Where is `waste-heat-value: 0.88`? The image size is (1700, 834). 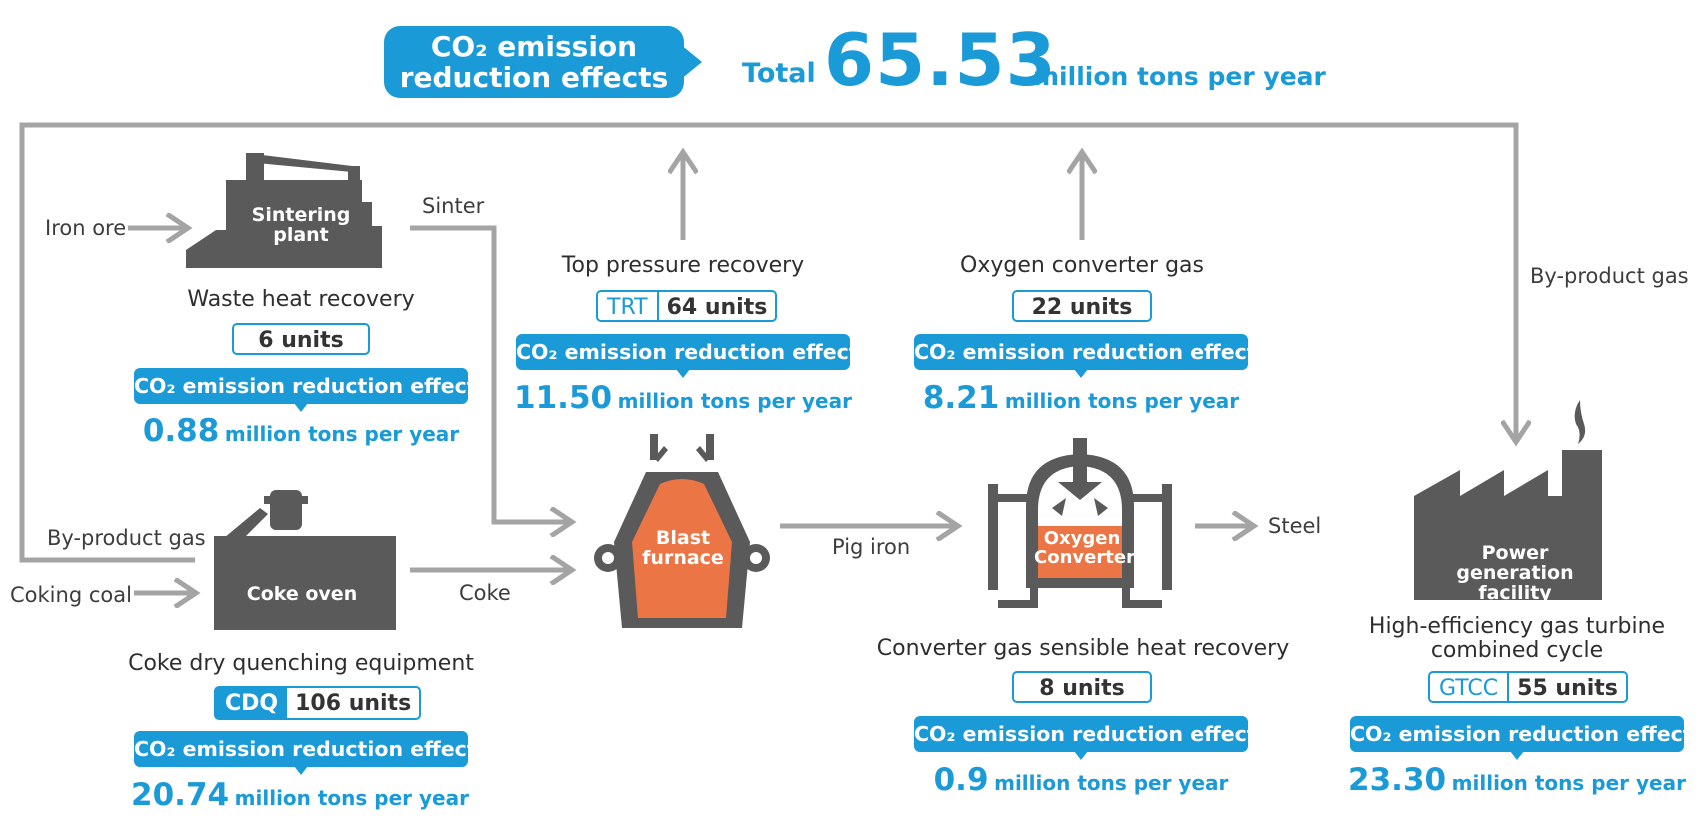
waste-heat-value: 0.88 is located at coordinates (181, 431).